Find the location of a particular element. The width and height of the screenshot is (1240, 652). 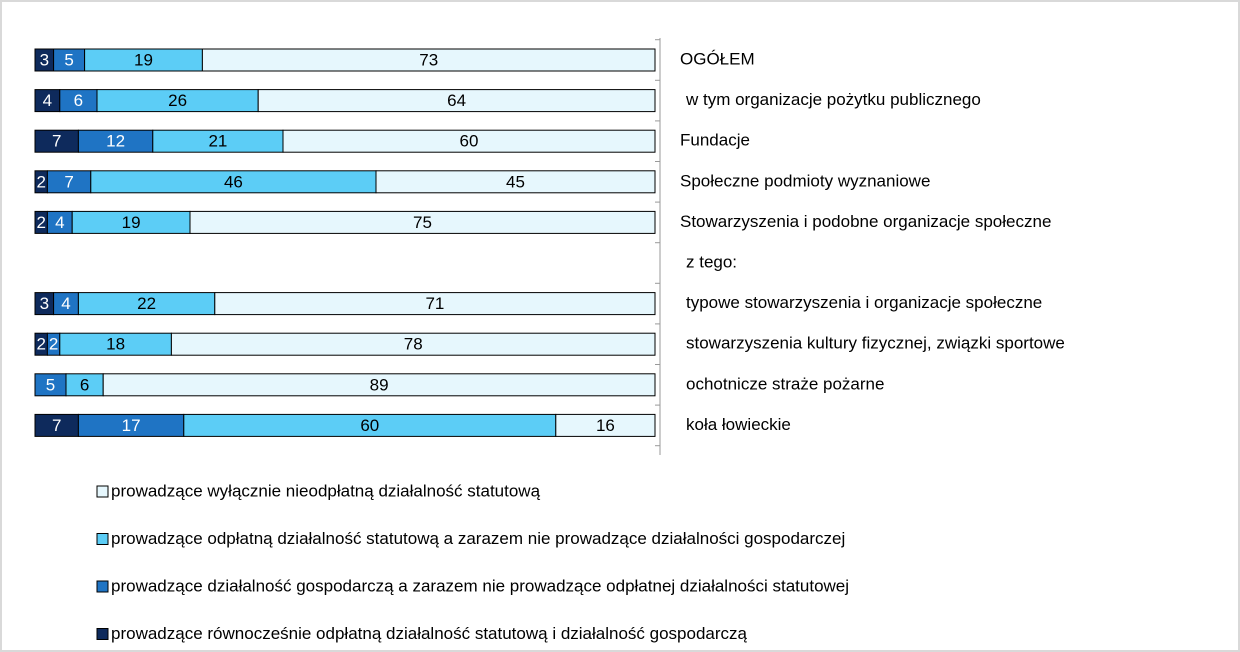

value-label: 71 is located at coordinates (434, 303).